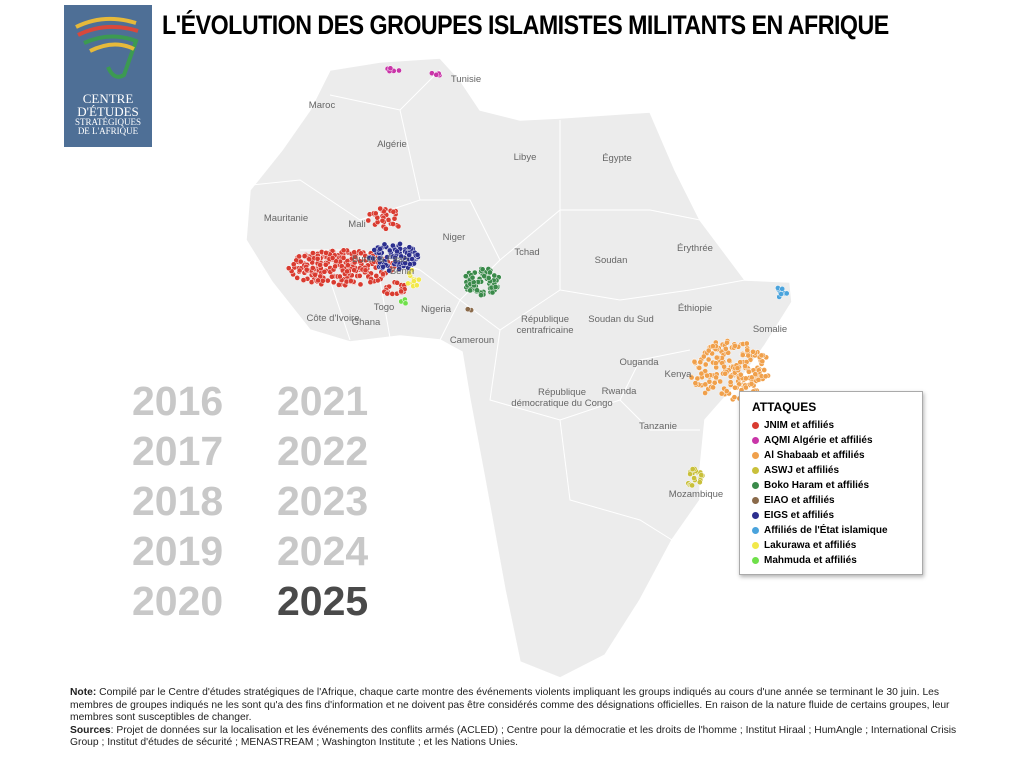  I want to click on legend-label: EIGS et affiliés, so click(799, 515).